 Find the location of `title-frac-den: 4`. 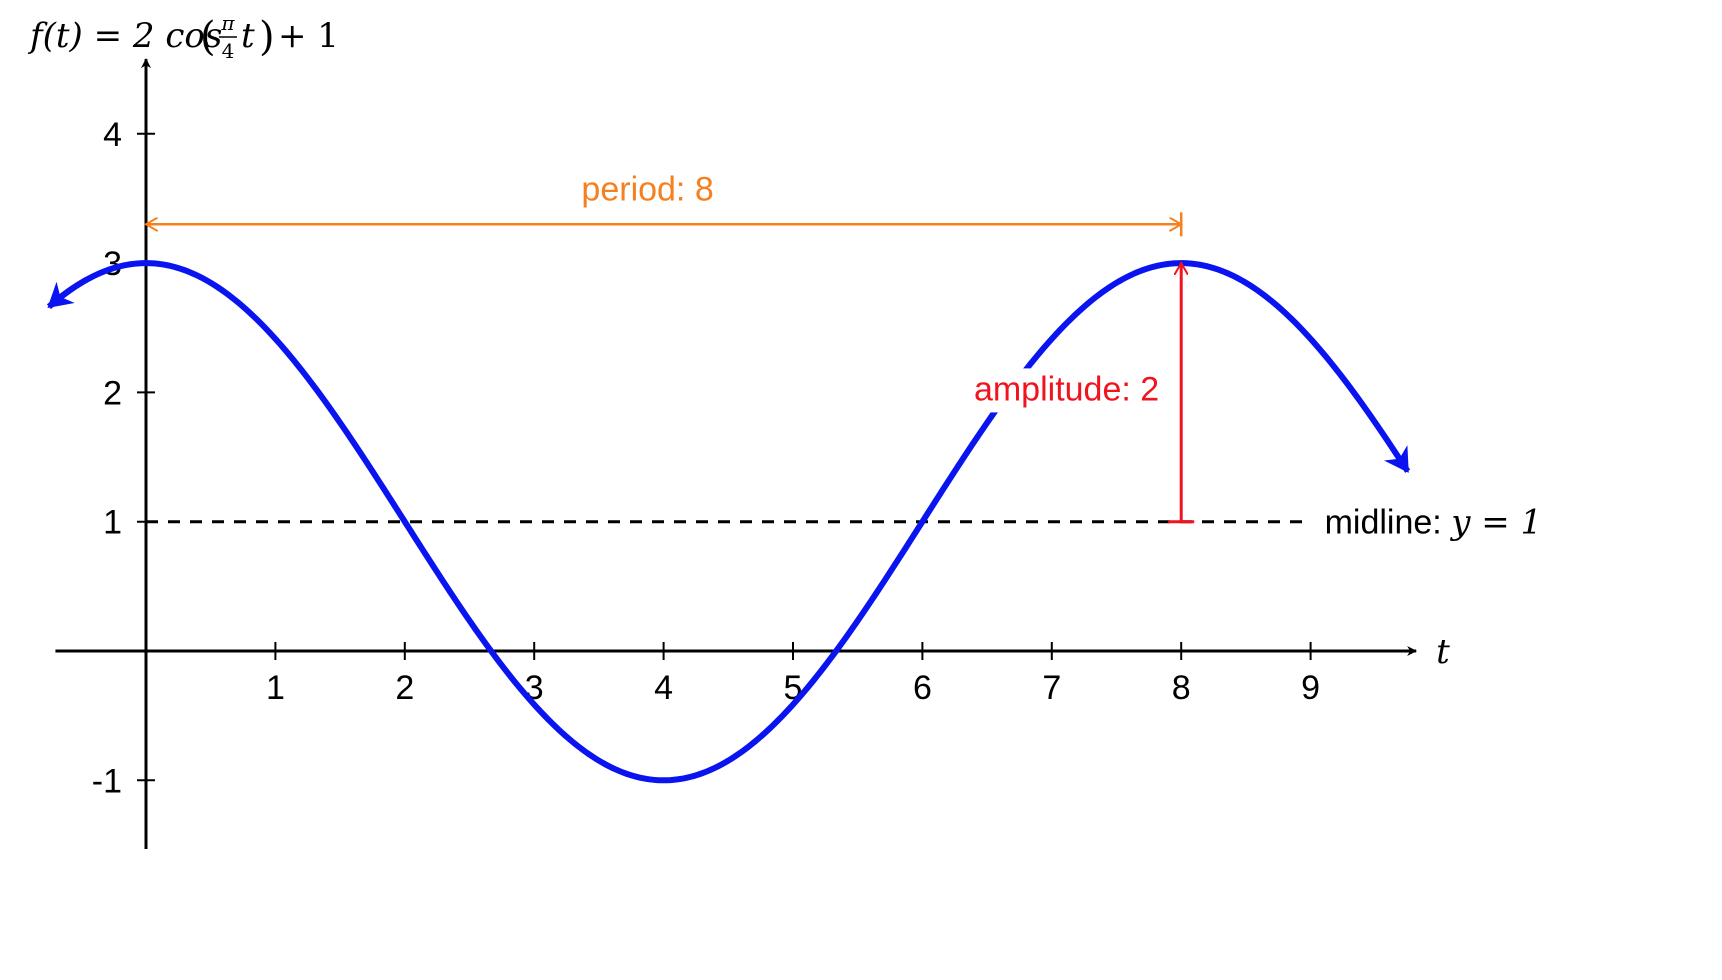

title-frac-den: 4 is located at coordinates (228, 51).